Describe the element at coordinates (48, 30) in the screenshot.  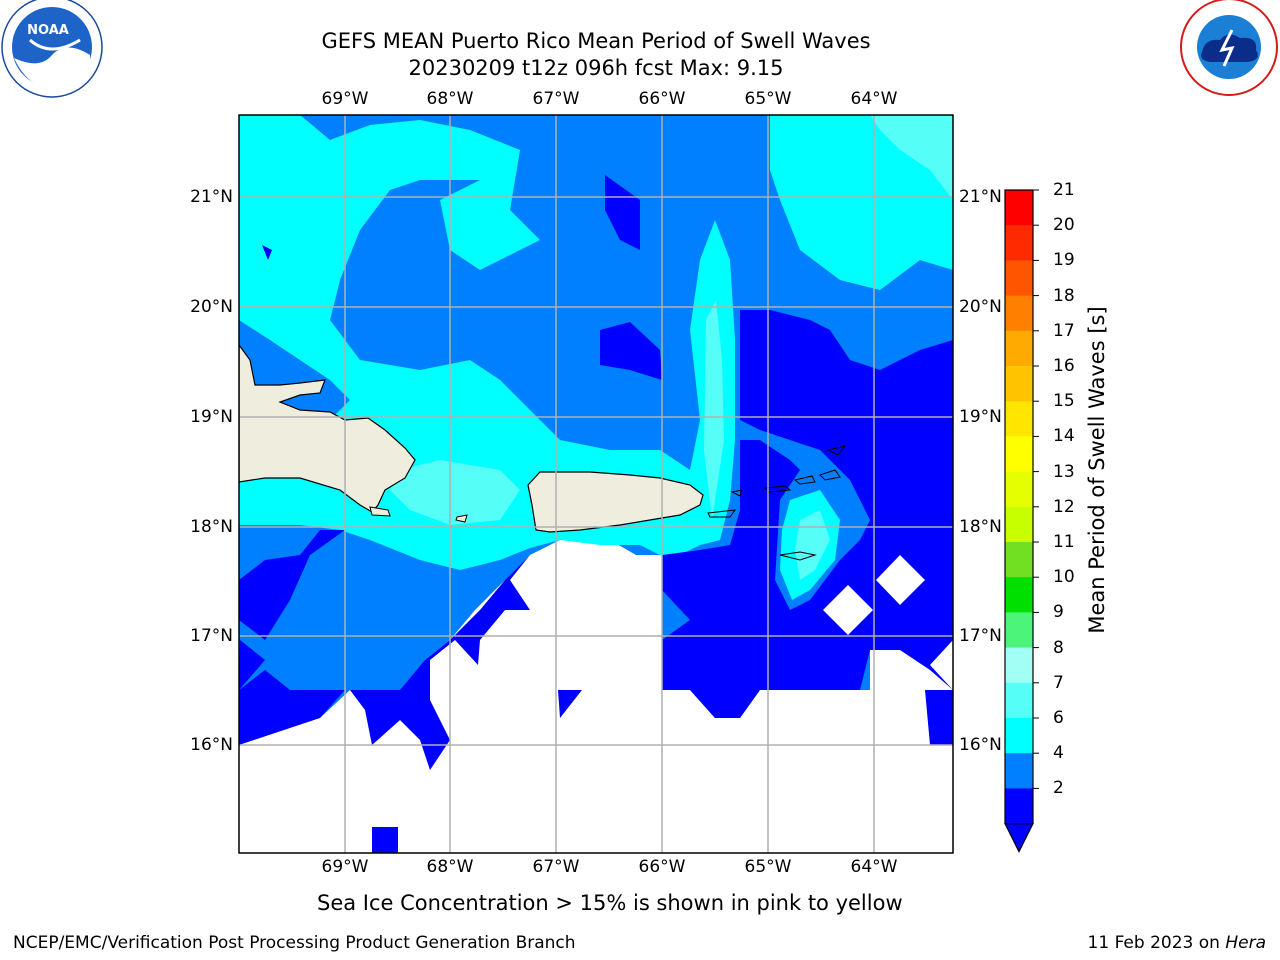
I see `noaa-logo-text: NOAA` at that location.